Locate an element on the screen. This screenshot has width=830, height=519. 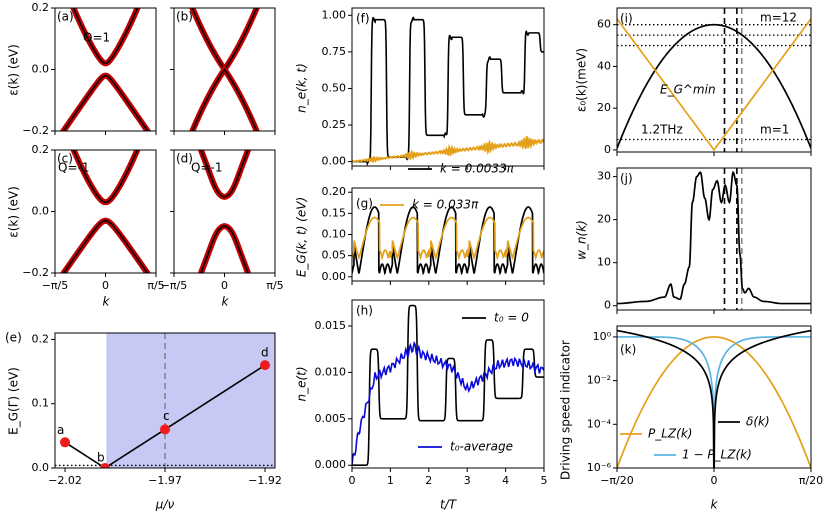
x-axis-label: μ/ν is located at coordinates (165, 505).